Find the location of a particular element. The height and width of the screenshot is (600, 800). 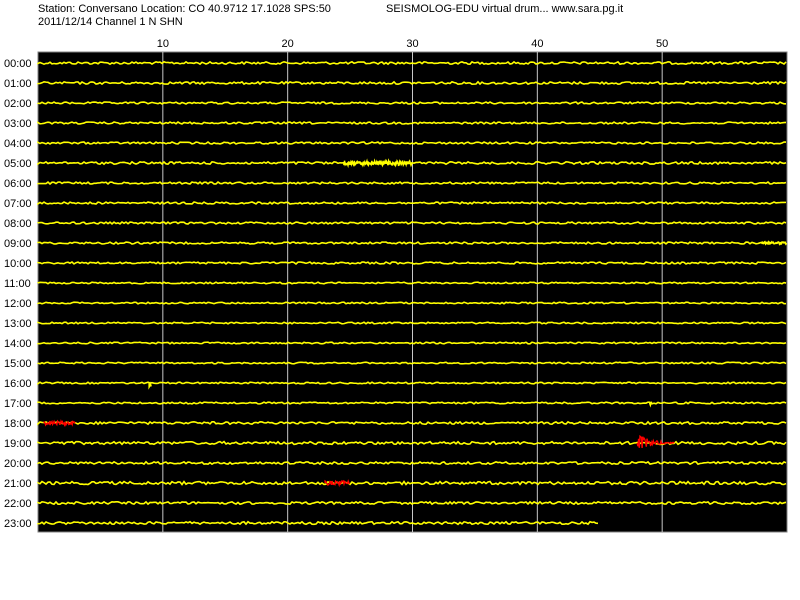

trace-row-16:00 is located at coordinates (412, 383).